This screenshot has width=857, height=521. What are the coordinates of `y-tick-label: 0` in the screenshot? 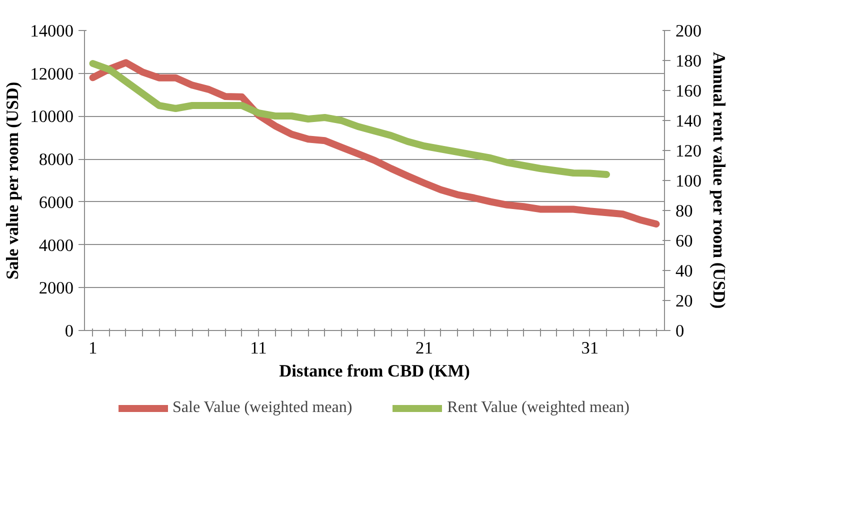 It's located at (69, 331).